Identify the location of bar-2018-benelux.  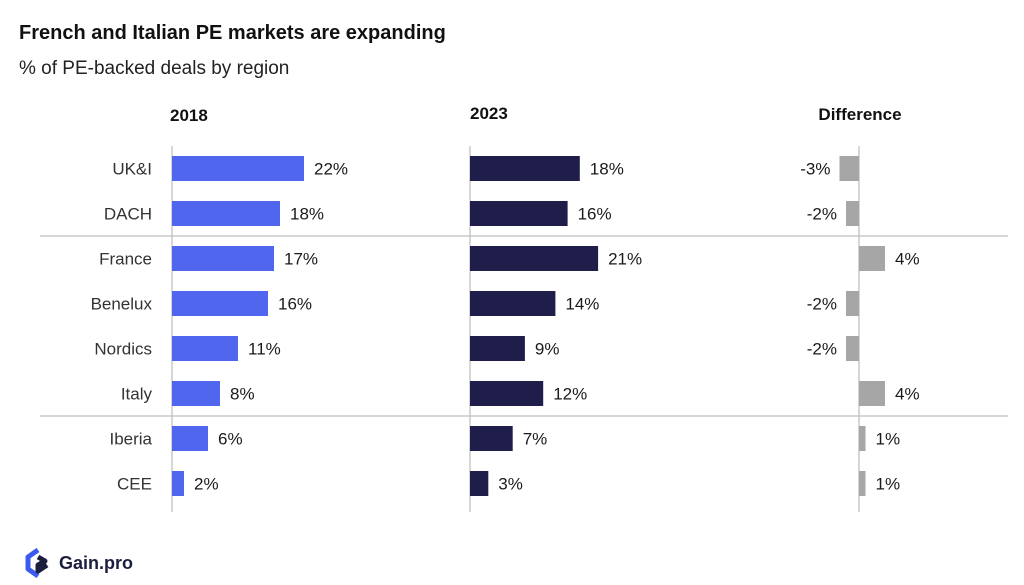
(220, 303).